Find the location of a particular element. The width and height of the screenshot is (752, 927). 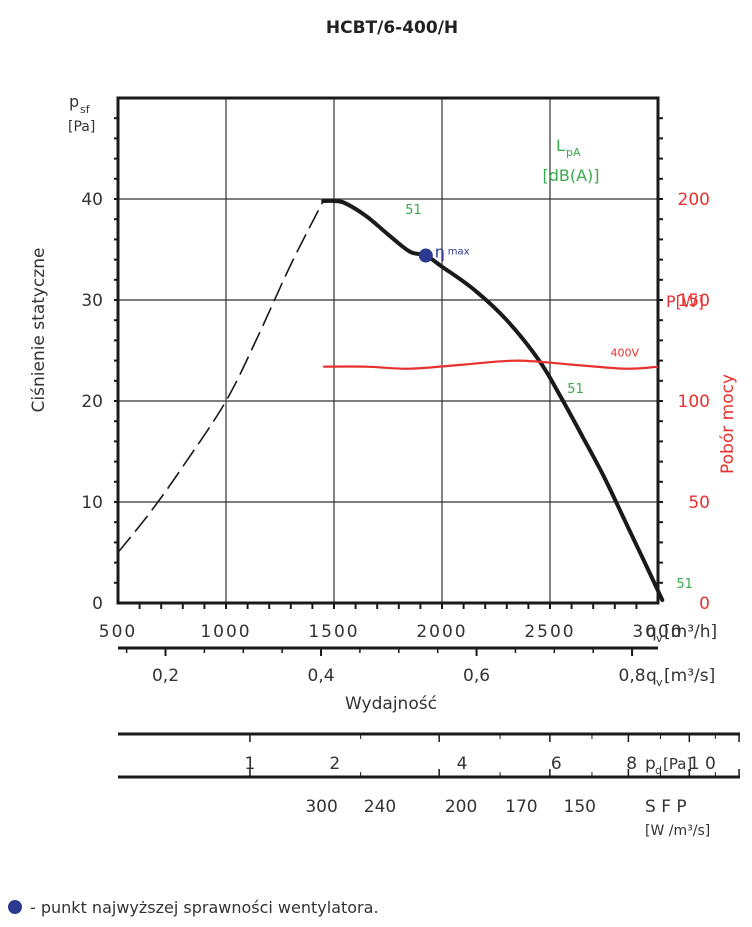

series-power-400V is located at coordinates (491, 364).